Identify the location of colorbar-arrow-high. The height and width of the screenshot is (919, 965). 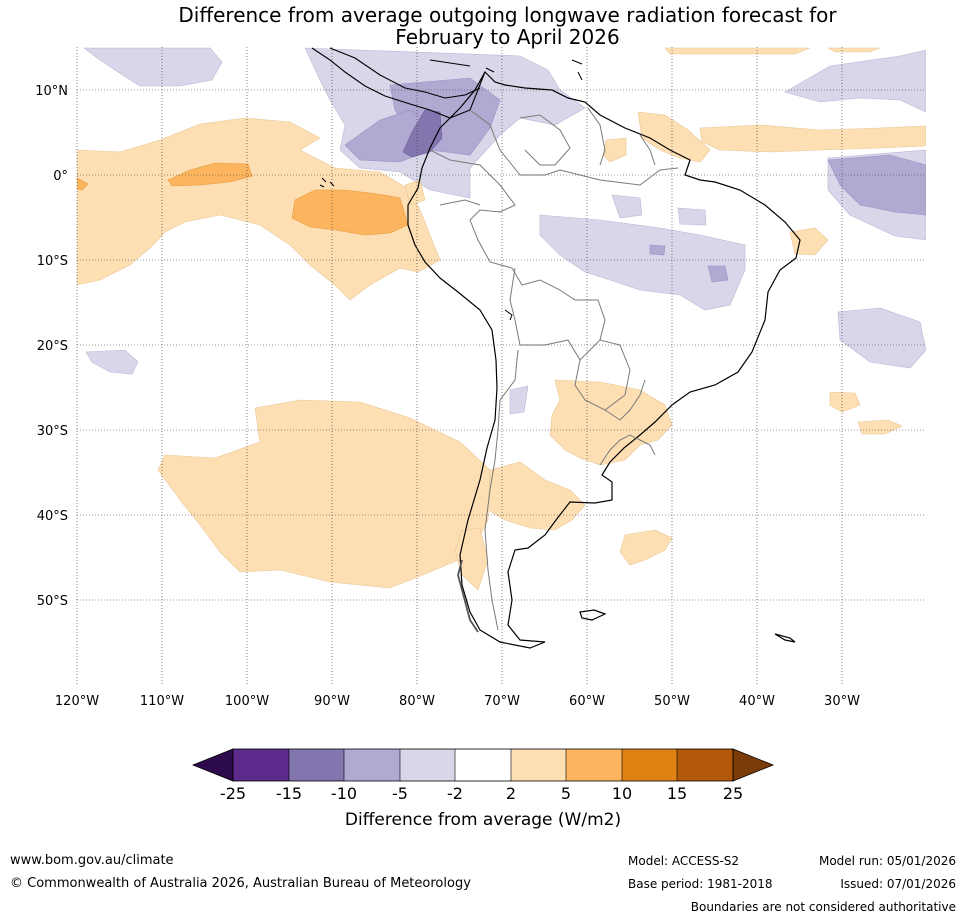
(753, 765).